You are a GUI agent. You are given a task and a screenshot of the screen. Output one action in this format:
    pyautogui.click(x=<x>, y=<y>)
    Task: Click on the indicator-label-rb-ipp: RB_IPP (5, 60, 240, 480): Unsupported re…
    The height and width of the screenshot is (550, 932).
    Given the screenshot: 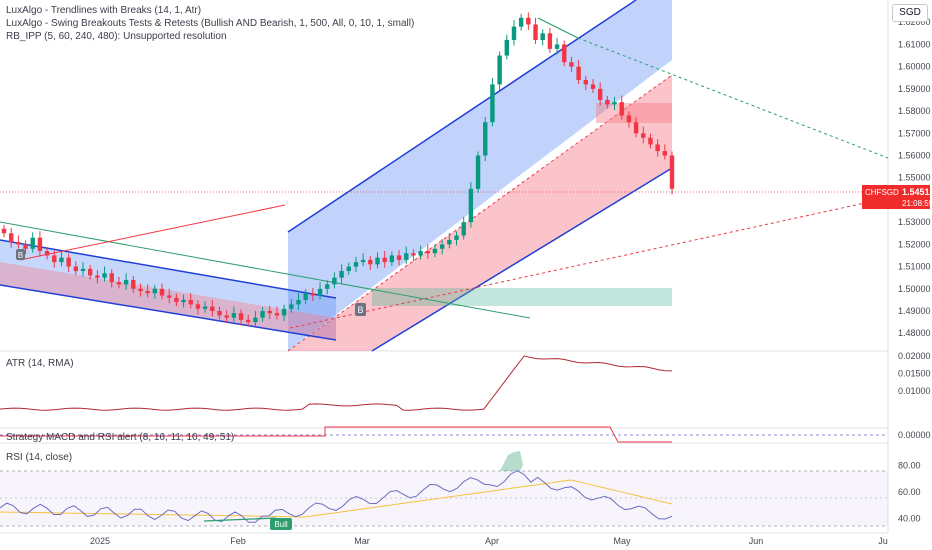 What is the action you would take?
    pyautogui.click(x=116, y=36)
    